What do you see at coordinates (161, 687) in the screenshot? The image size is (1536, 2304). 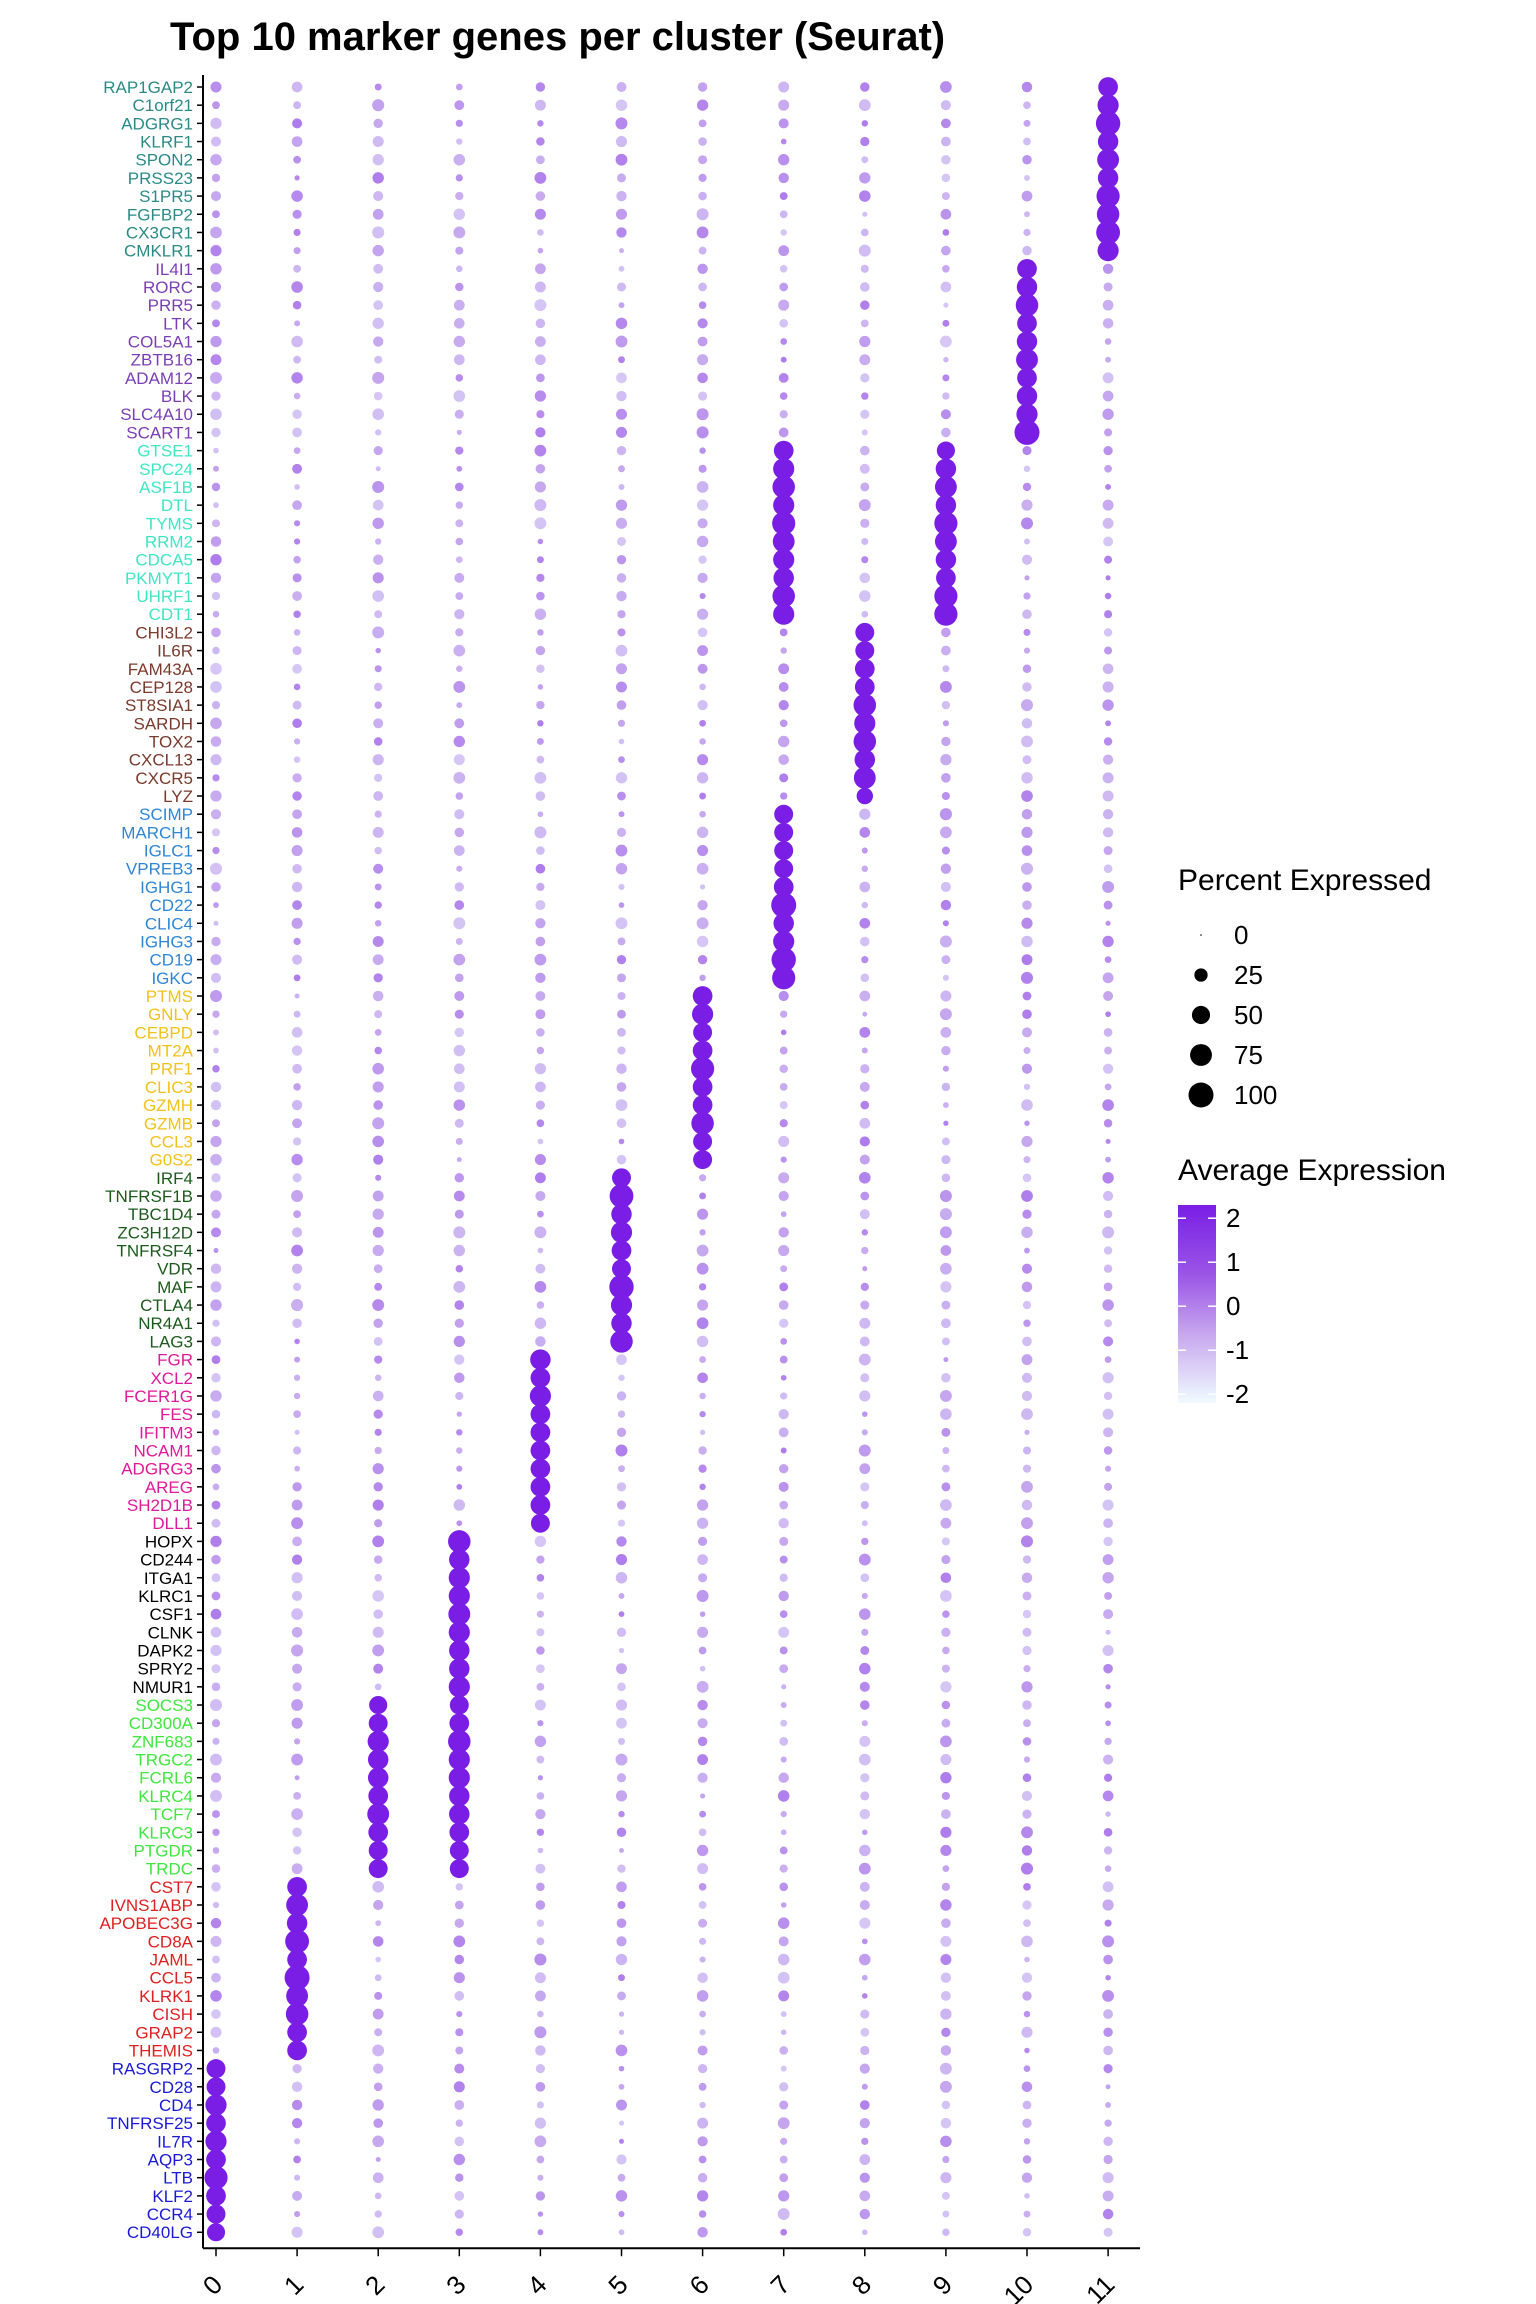 I see `gene-label: CEP128` at bounding box center [161, 687].